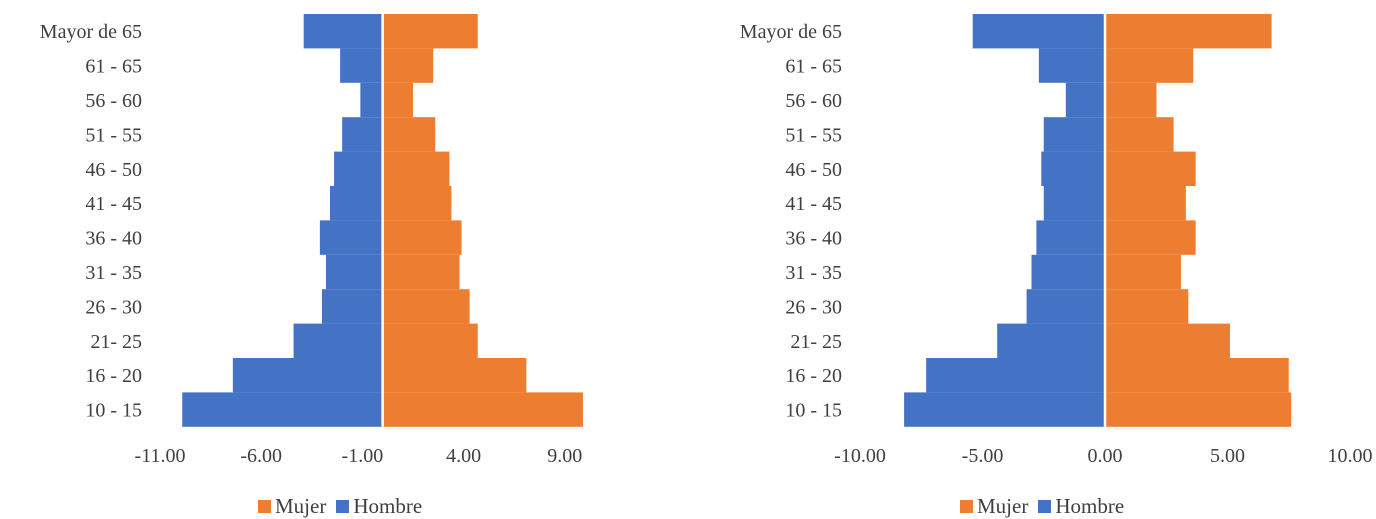  I want to click on x-tick-label: 4.00, so click(463, 456).